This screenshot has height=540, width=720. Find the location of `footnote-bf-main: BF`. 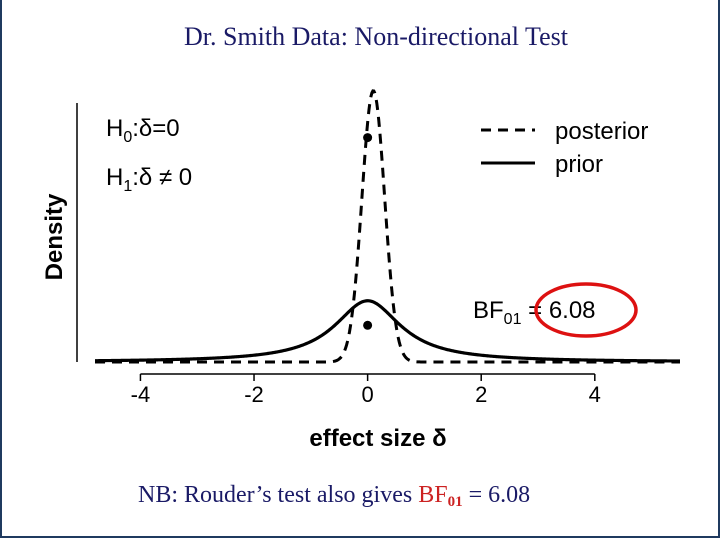

footnote-bf-main: BF is located at coordinates (433, 495).